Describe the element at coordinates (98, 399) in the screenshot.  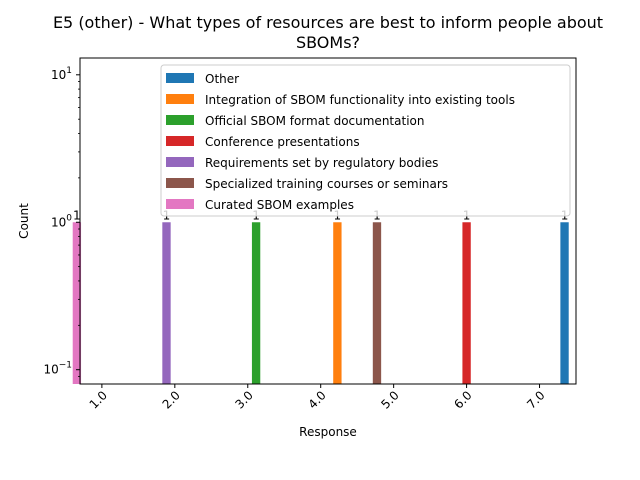
I see `x-tick-label-0: 1.0` at that location.